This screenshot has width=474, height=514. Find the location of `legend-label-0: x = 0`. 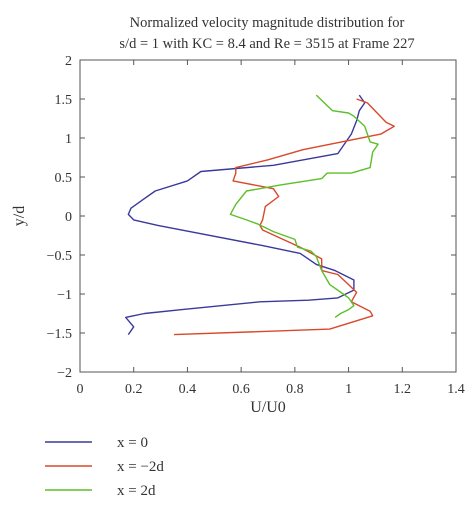

legend-label-0: x = 0 is located at coordinates (132, 443).